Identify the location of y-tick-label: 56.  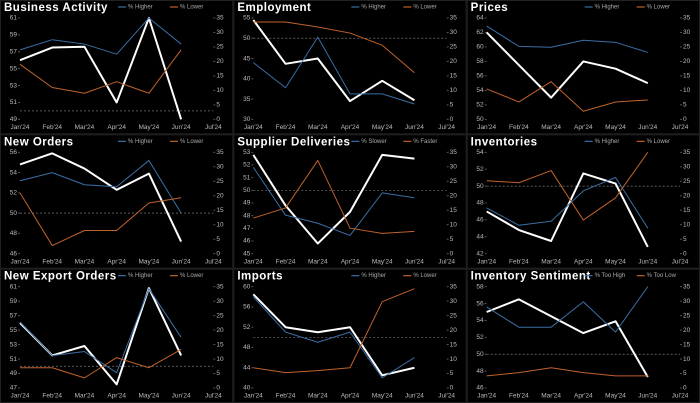
(480, 76).